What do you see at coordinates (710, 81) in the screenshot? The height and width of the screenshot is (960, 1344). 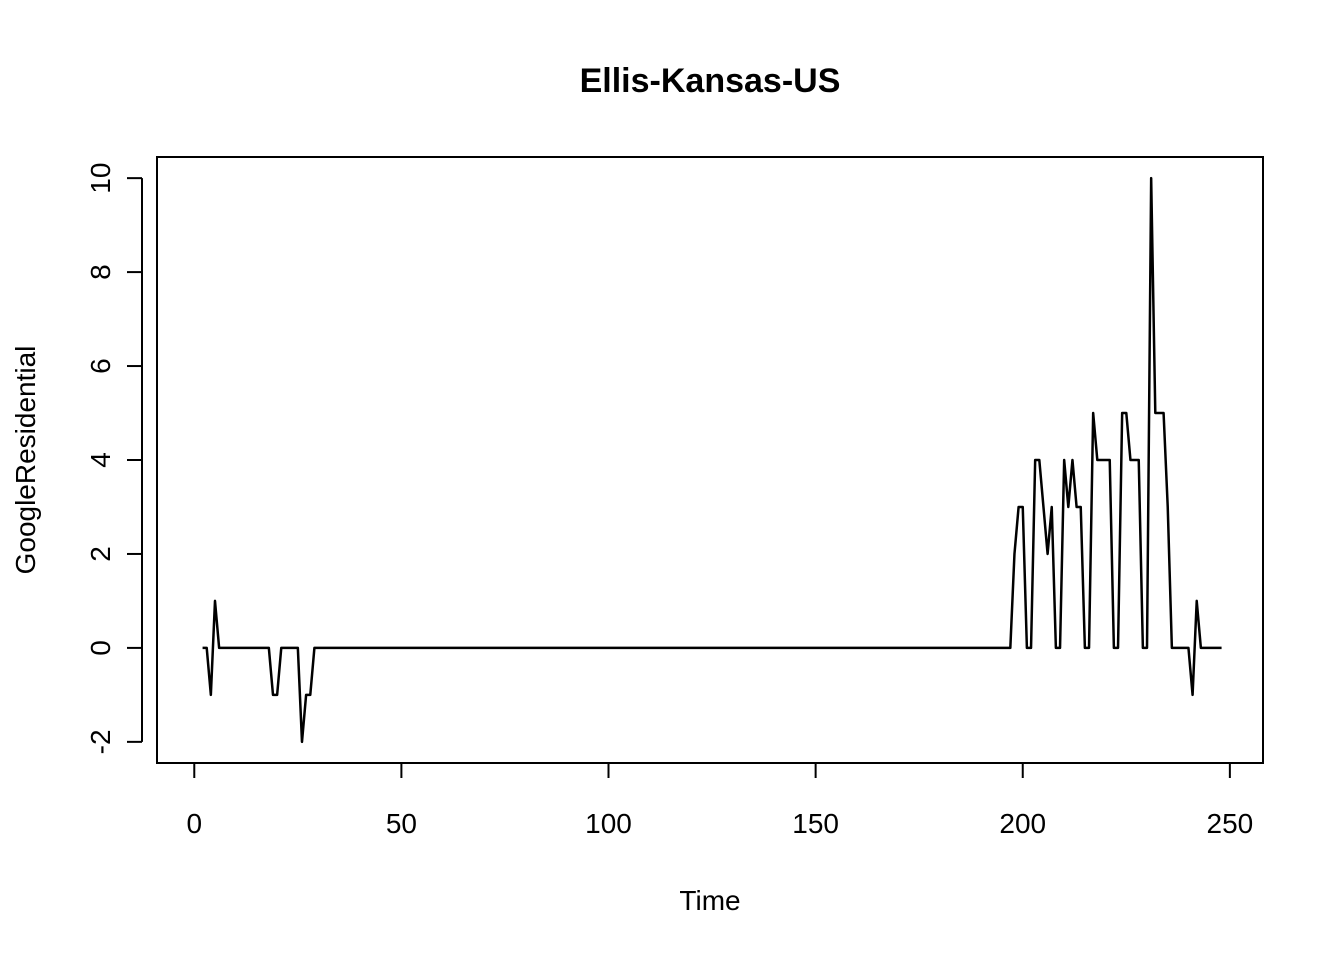 I see `chart-title: Ellis-Kansas-US` at bounding box center [710, 81].